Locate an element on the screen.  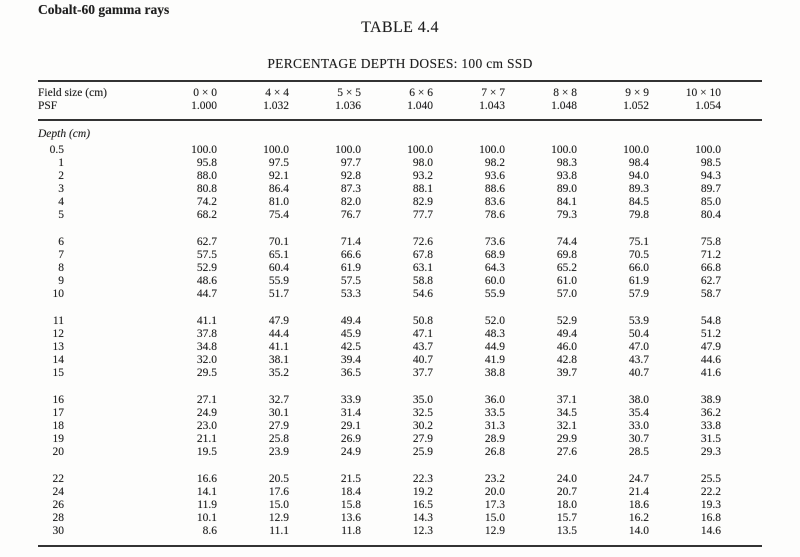
table-row: 20 19.5 23.9 24.9 25.9 26.8 27.6 28.5 29.3 is located at coordinates (380, 452).